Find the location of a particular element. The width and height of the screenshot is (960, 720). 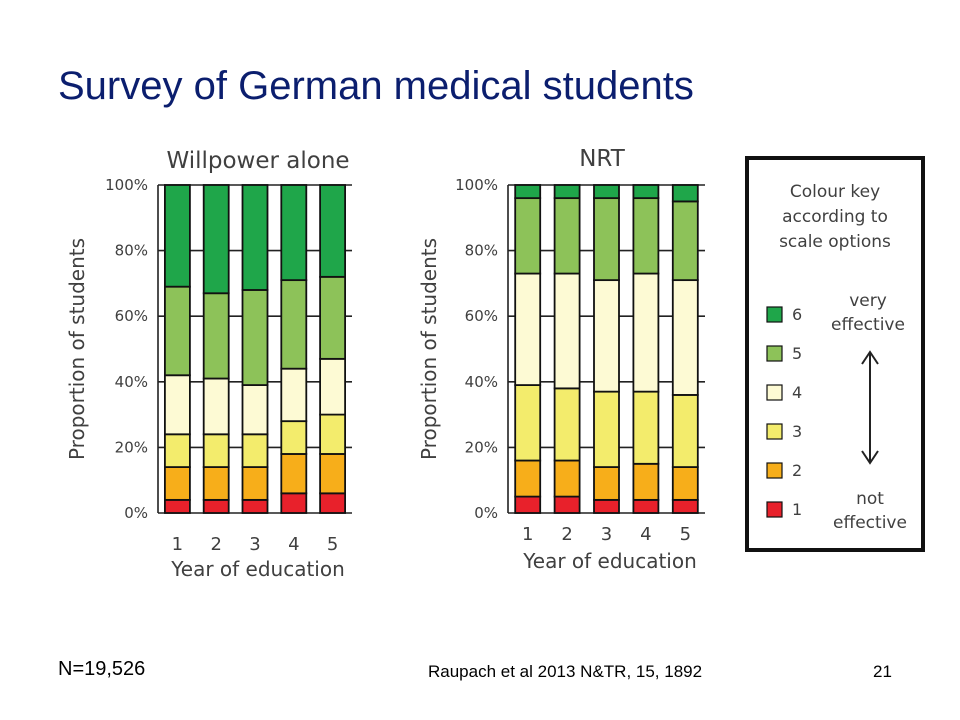

arrow-head-up-icon is located at coordinates (870, 357).